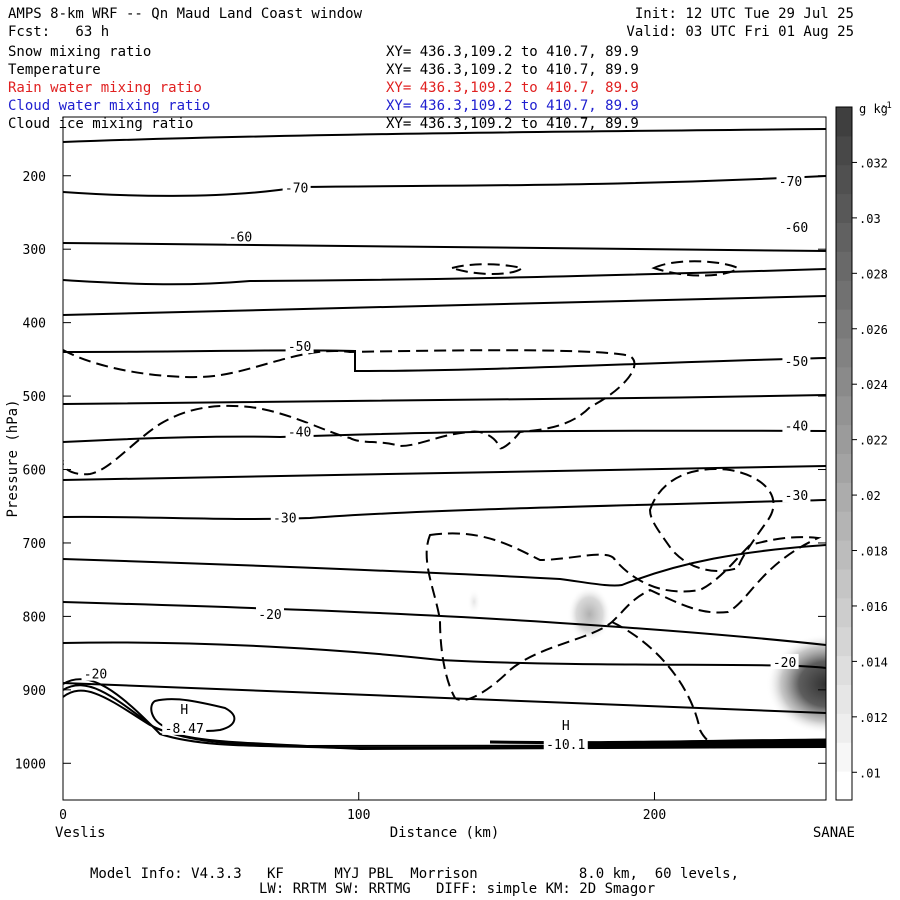 This screenshot has height=900, width=900. I want to click on high-value: -10.1, so click(565, 745).